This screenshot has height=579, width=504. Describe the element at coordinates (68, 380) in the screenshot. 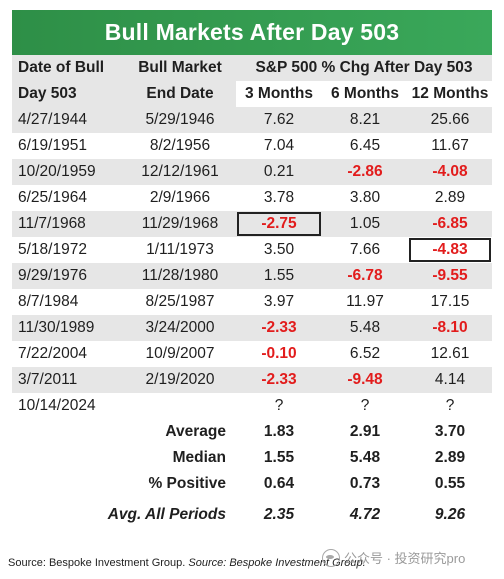

I see `cell-day-503-date: 3/7/2011` at that location.